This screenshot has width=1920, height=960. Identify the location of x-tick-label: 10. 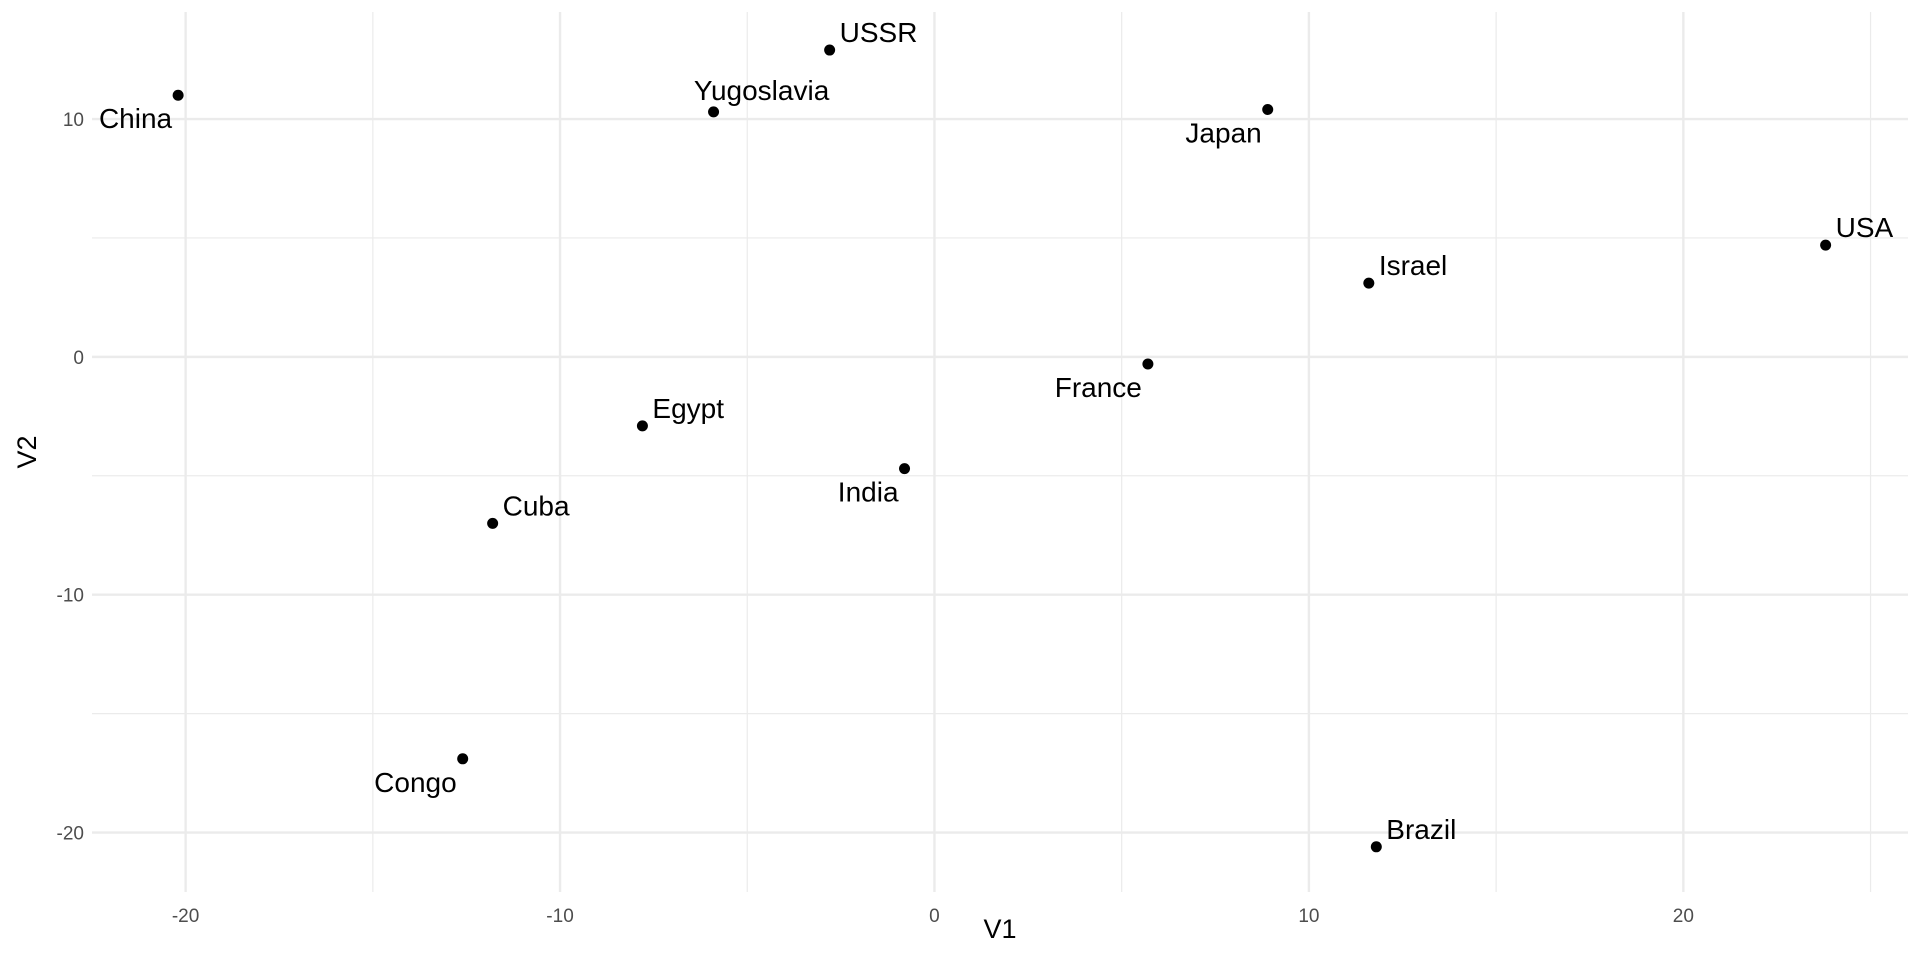
(1308, 916).